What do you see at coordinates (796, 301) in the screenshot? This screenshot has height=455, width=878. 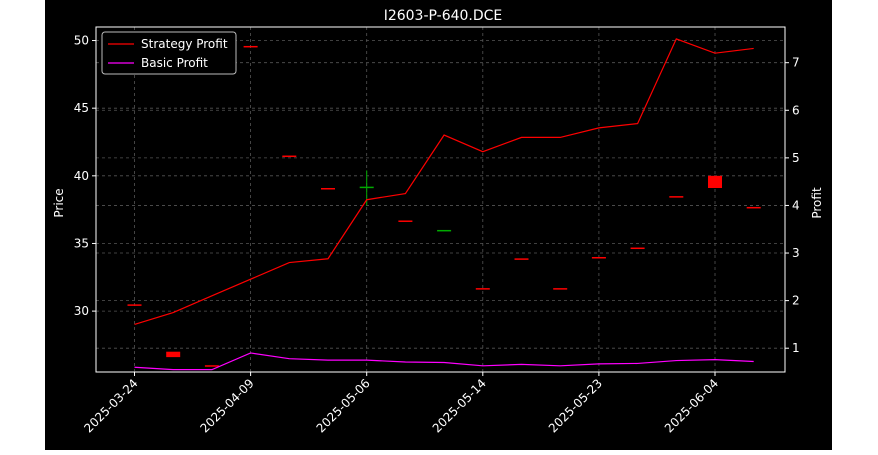 I see `y2-tick-label: 2` at bounding box center [796, 301].